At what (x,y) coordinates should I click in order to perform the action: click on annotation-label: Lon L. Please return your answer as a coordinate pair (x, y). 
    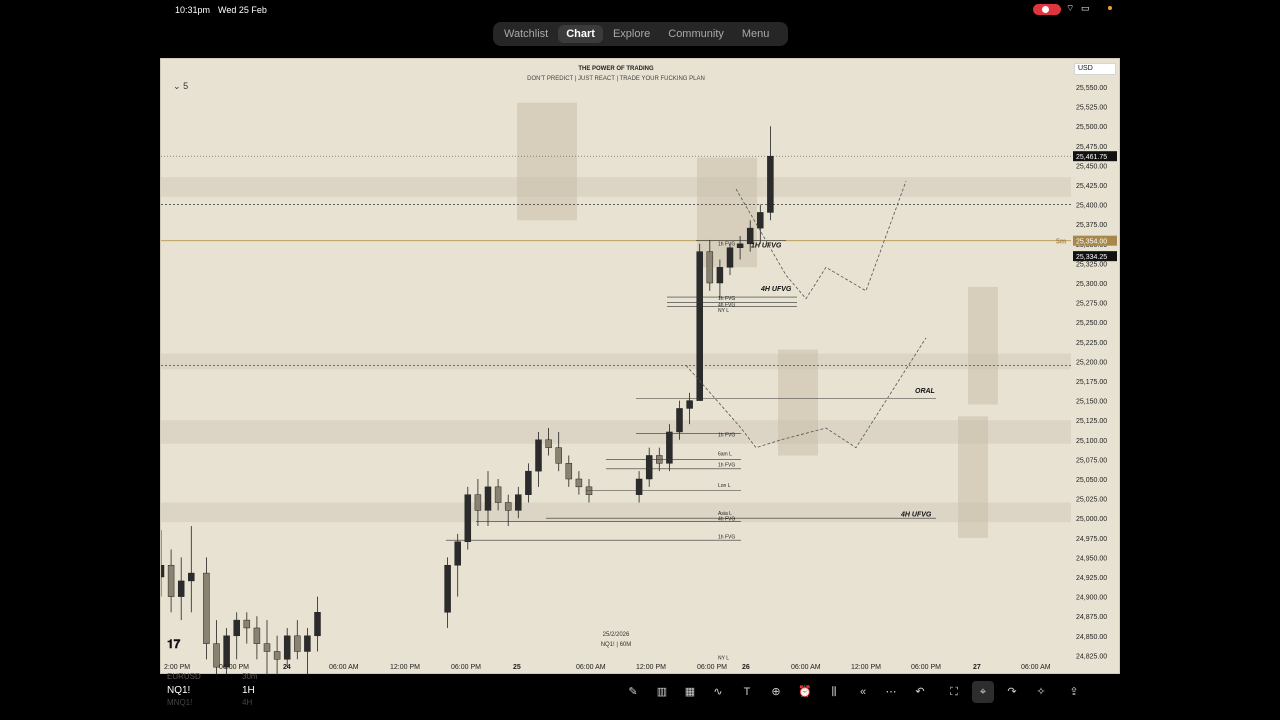
    Looking at the image, I should click on (724, 486).